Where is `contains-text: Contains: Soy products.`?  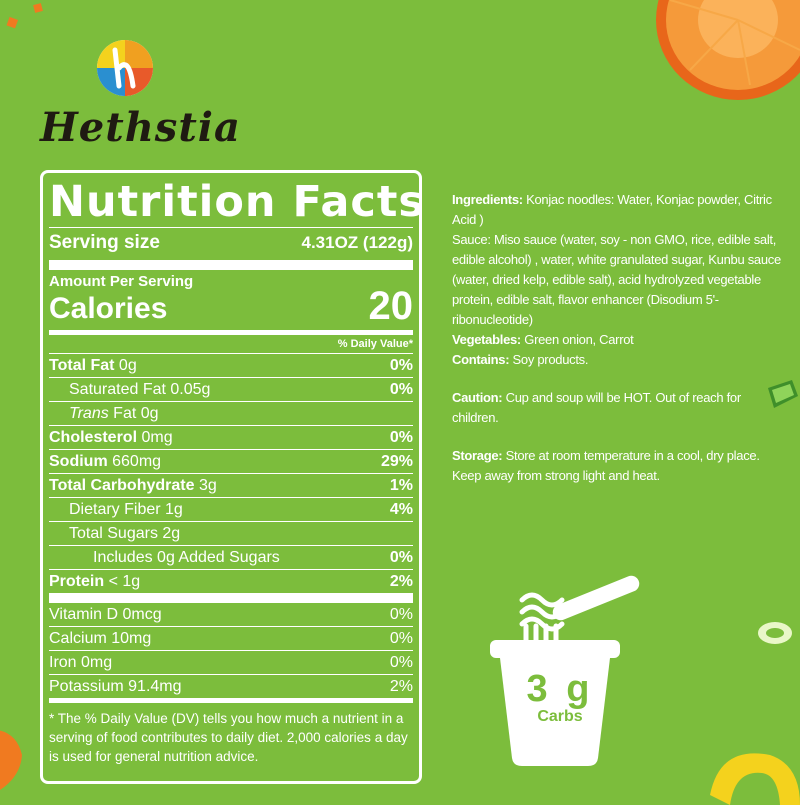 contains-text: Contains: Soy products. is located at coordinates (520, 359).